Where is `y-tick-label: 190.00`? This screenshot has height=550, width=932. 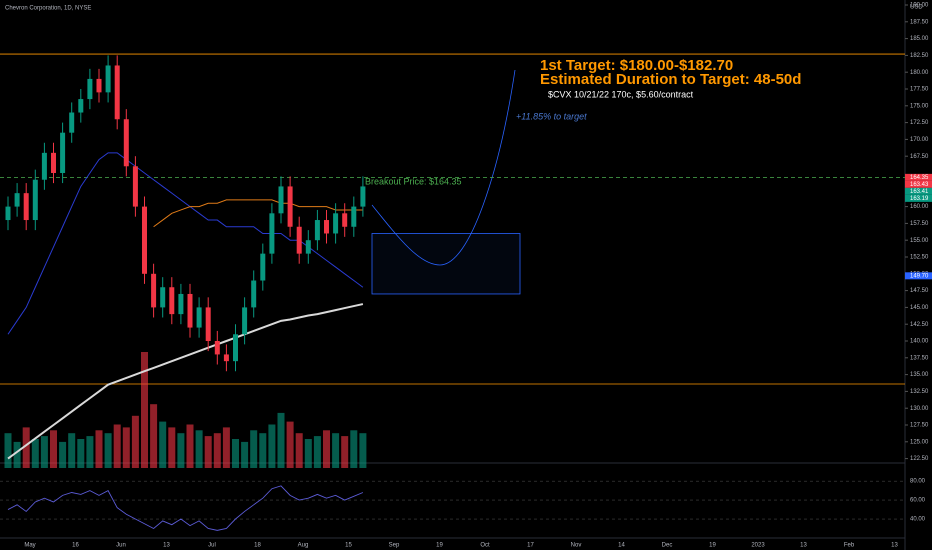 y-tick-label: 190.00 is located at coordinates (919, 6).